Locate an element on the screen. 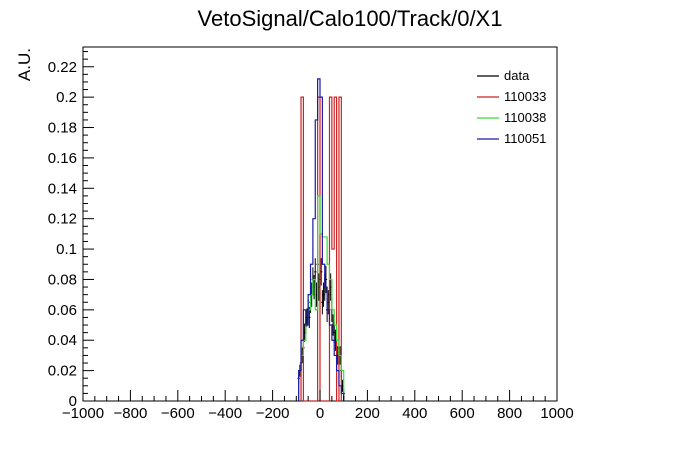 This screenshot has width=696, height=472. x-tick-label: 400 is located at coordinates (414, 413).